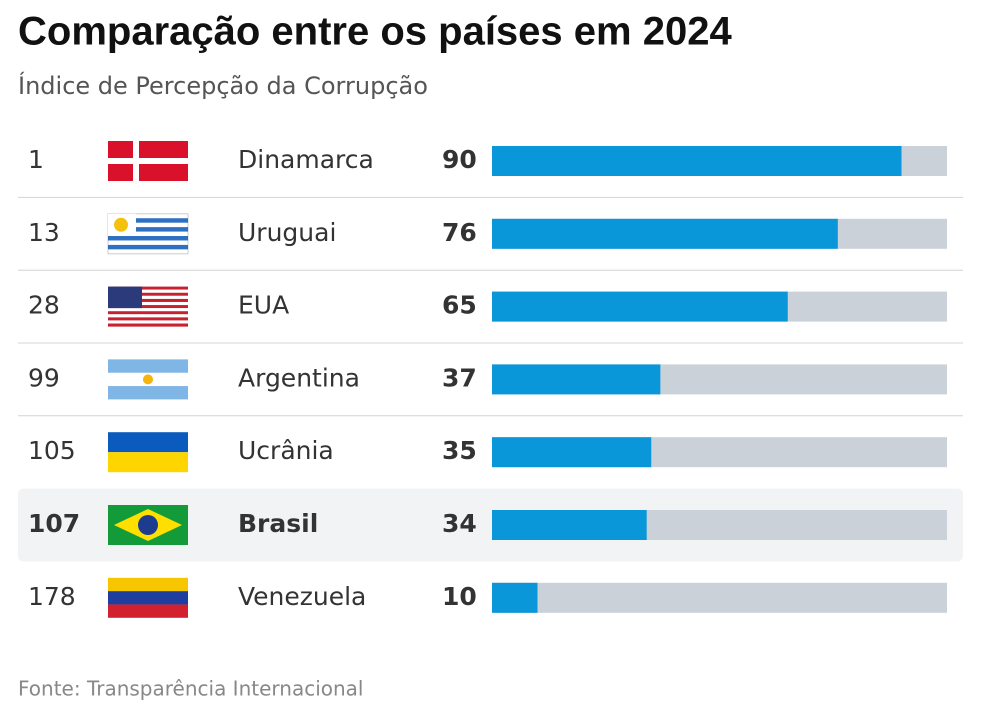  I want to click on country-label: Brasil, so click(278, 523).